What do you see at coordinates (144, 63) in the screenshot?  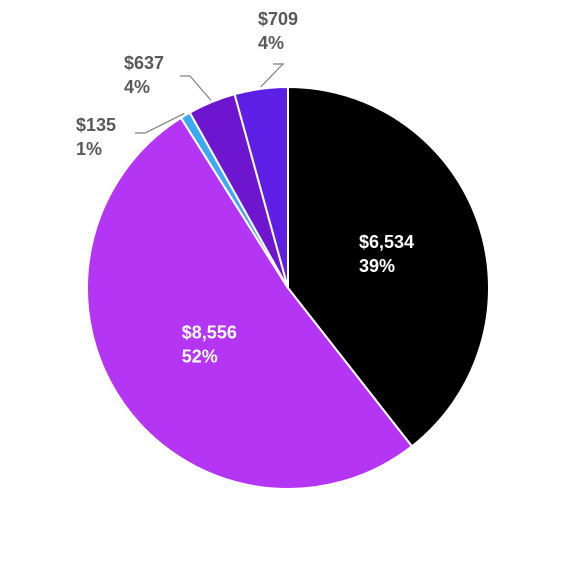 I see `value-label: $637` at bounding box center [144, 63].